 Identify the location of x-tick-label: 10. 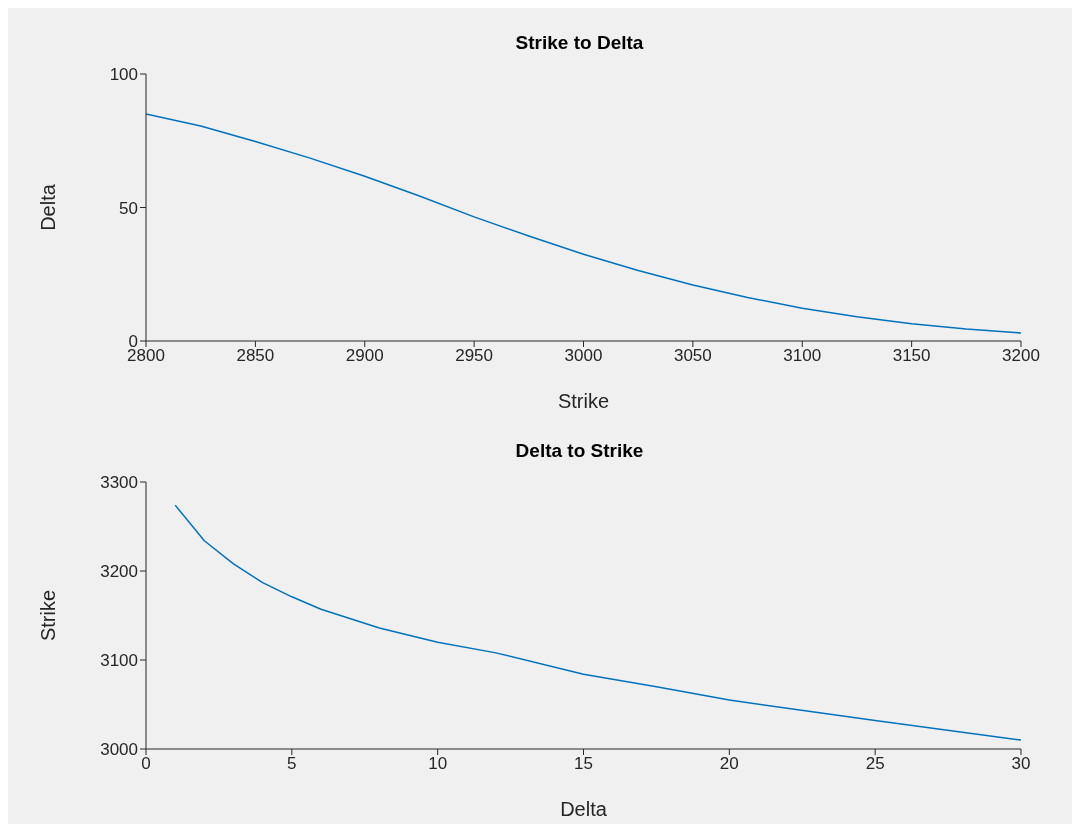
(438, 764).